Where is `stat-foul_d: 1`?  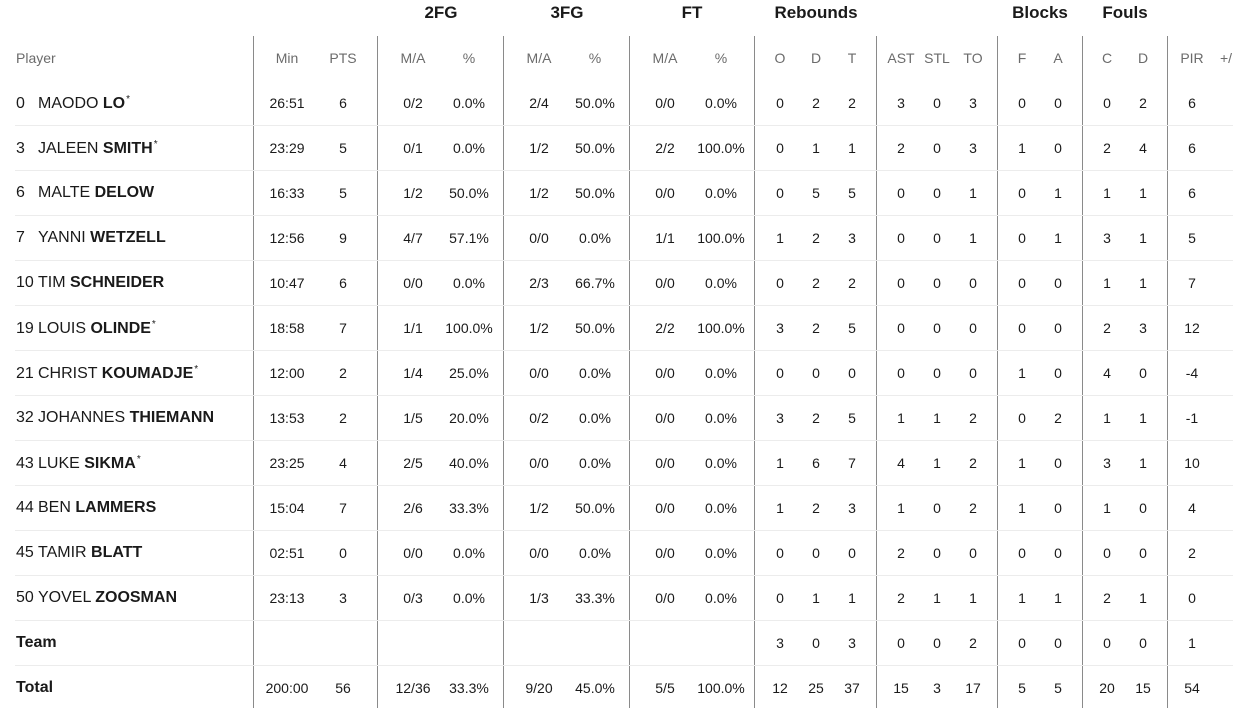
stat-foul_d: 1 is located at coordinates (1143, 418).